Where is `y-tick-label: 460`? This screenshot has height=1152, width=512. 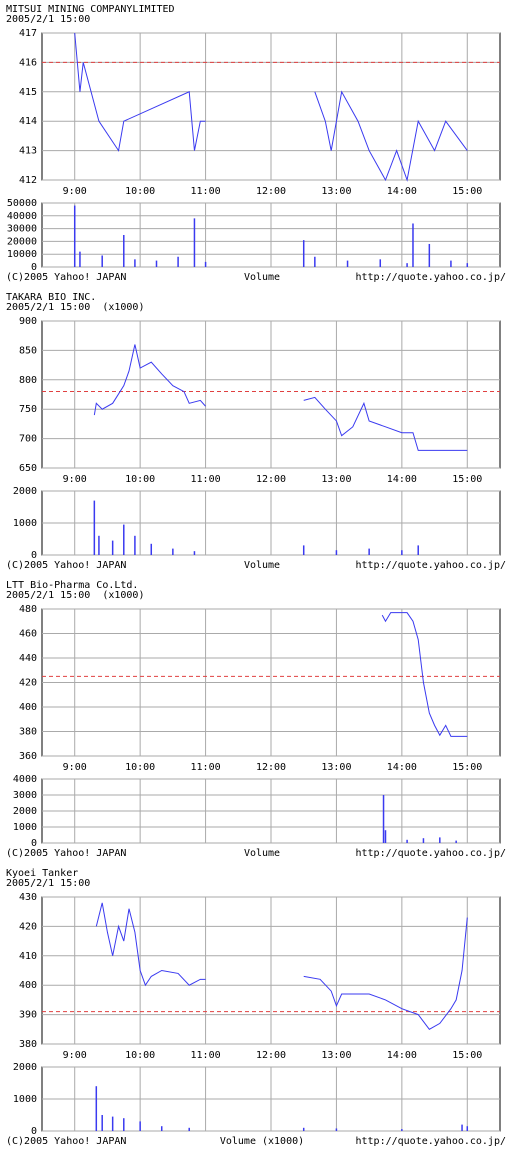
y-tick-label: 460 is located at coordinates (28, 634).